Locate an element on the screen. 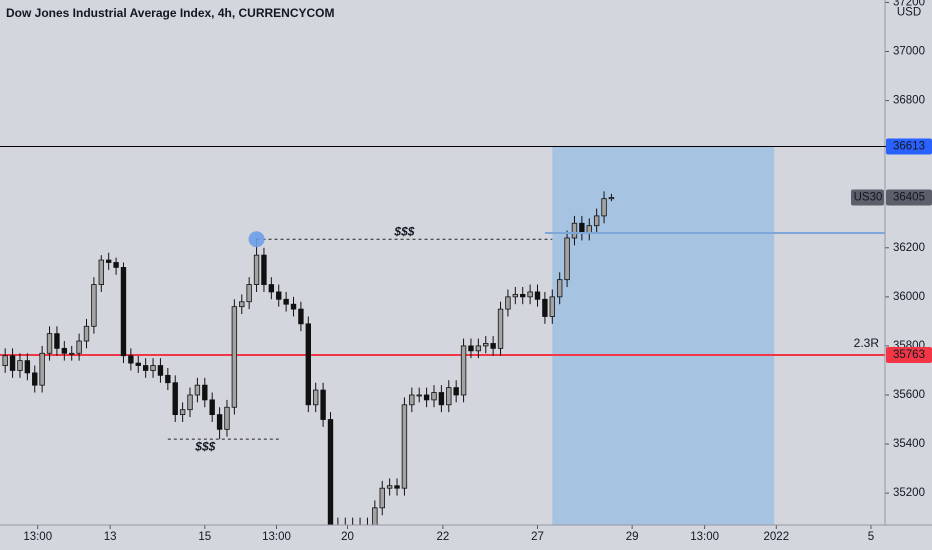  y-tick-label: 36200 is located at coordinates (909, 248).